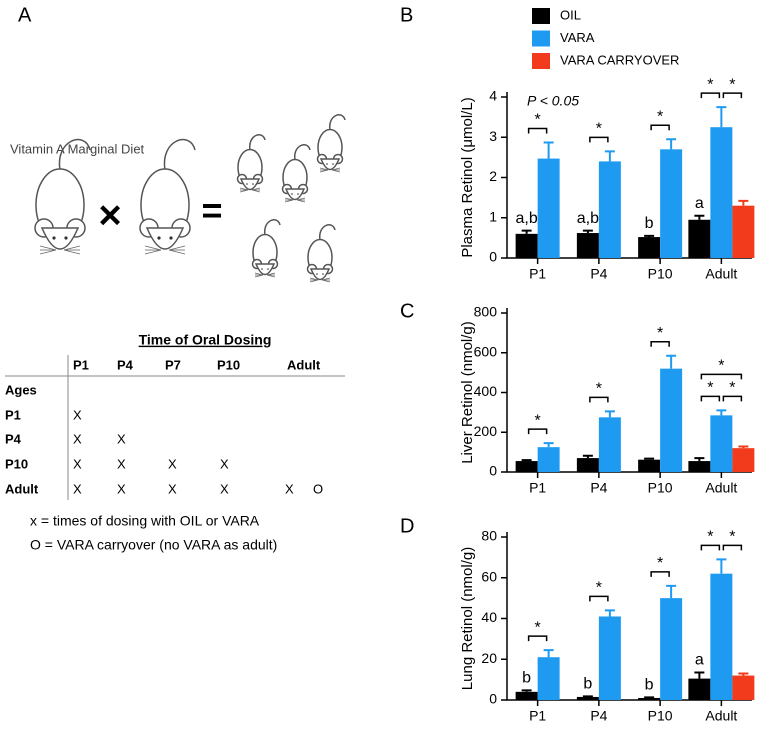 This screenshot has width=760, height=730. What do you see at coordinates (489, 576) in the screenshot?
I see `y-tick-label: 60` at bounding box center [489, 576].